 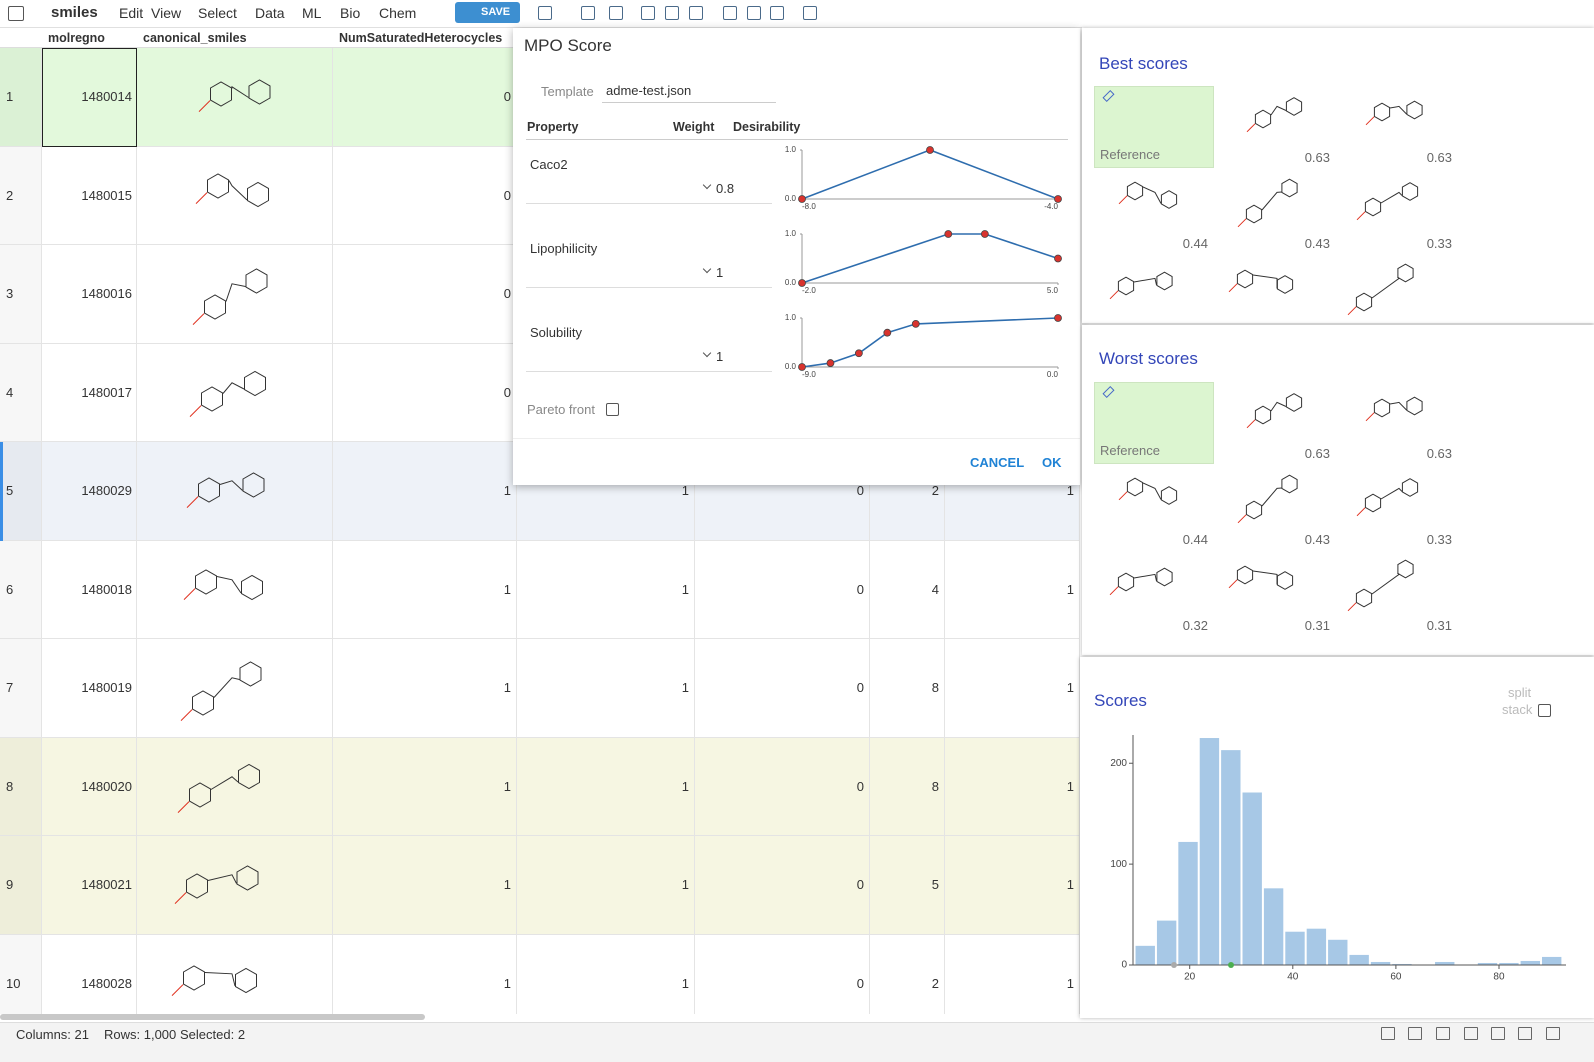 I want to click on menu-item: ML, so click(x=312, y=13).